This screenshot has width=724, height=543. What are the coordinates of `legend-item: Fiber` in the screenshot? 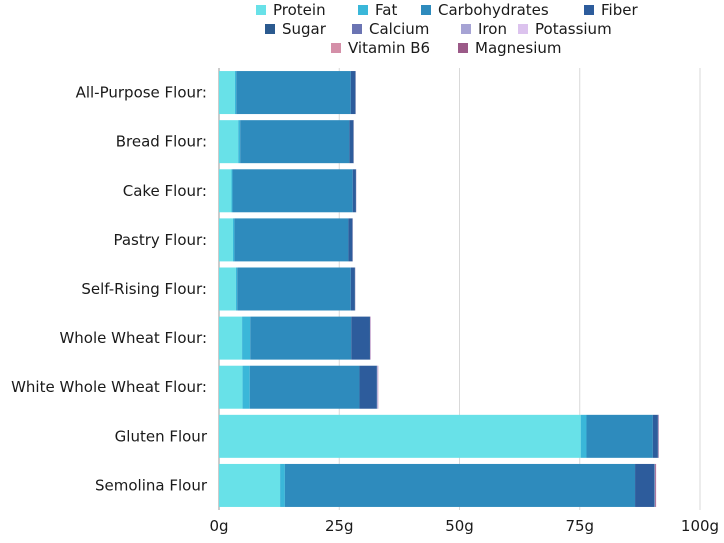 It's located at (611, 10).